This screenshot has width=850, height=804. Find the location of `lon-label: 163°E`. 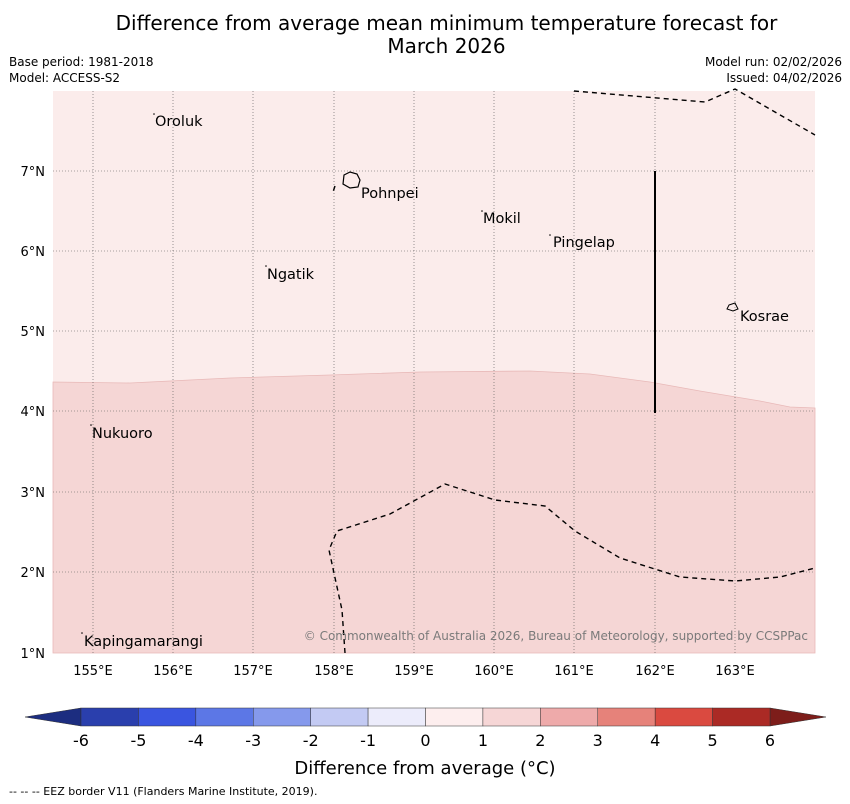

lon-label: 163°E is located at coordinates (735, 671).